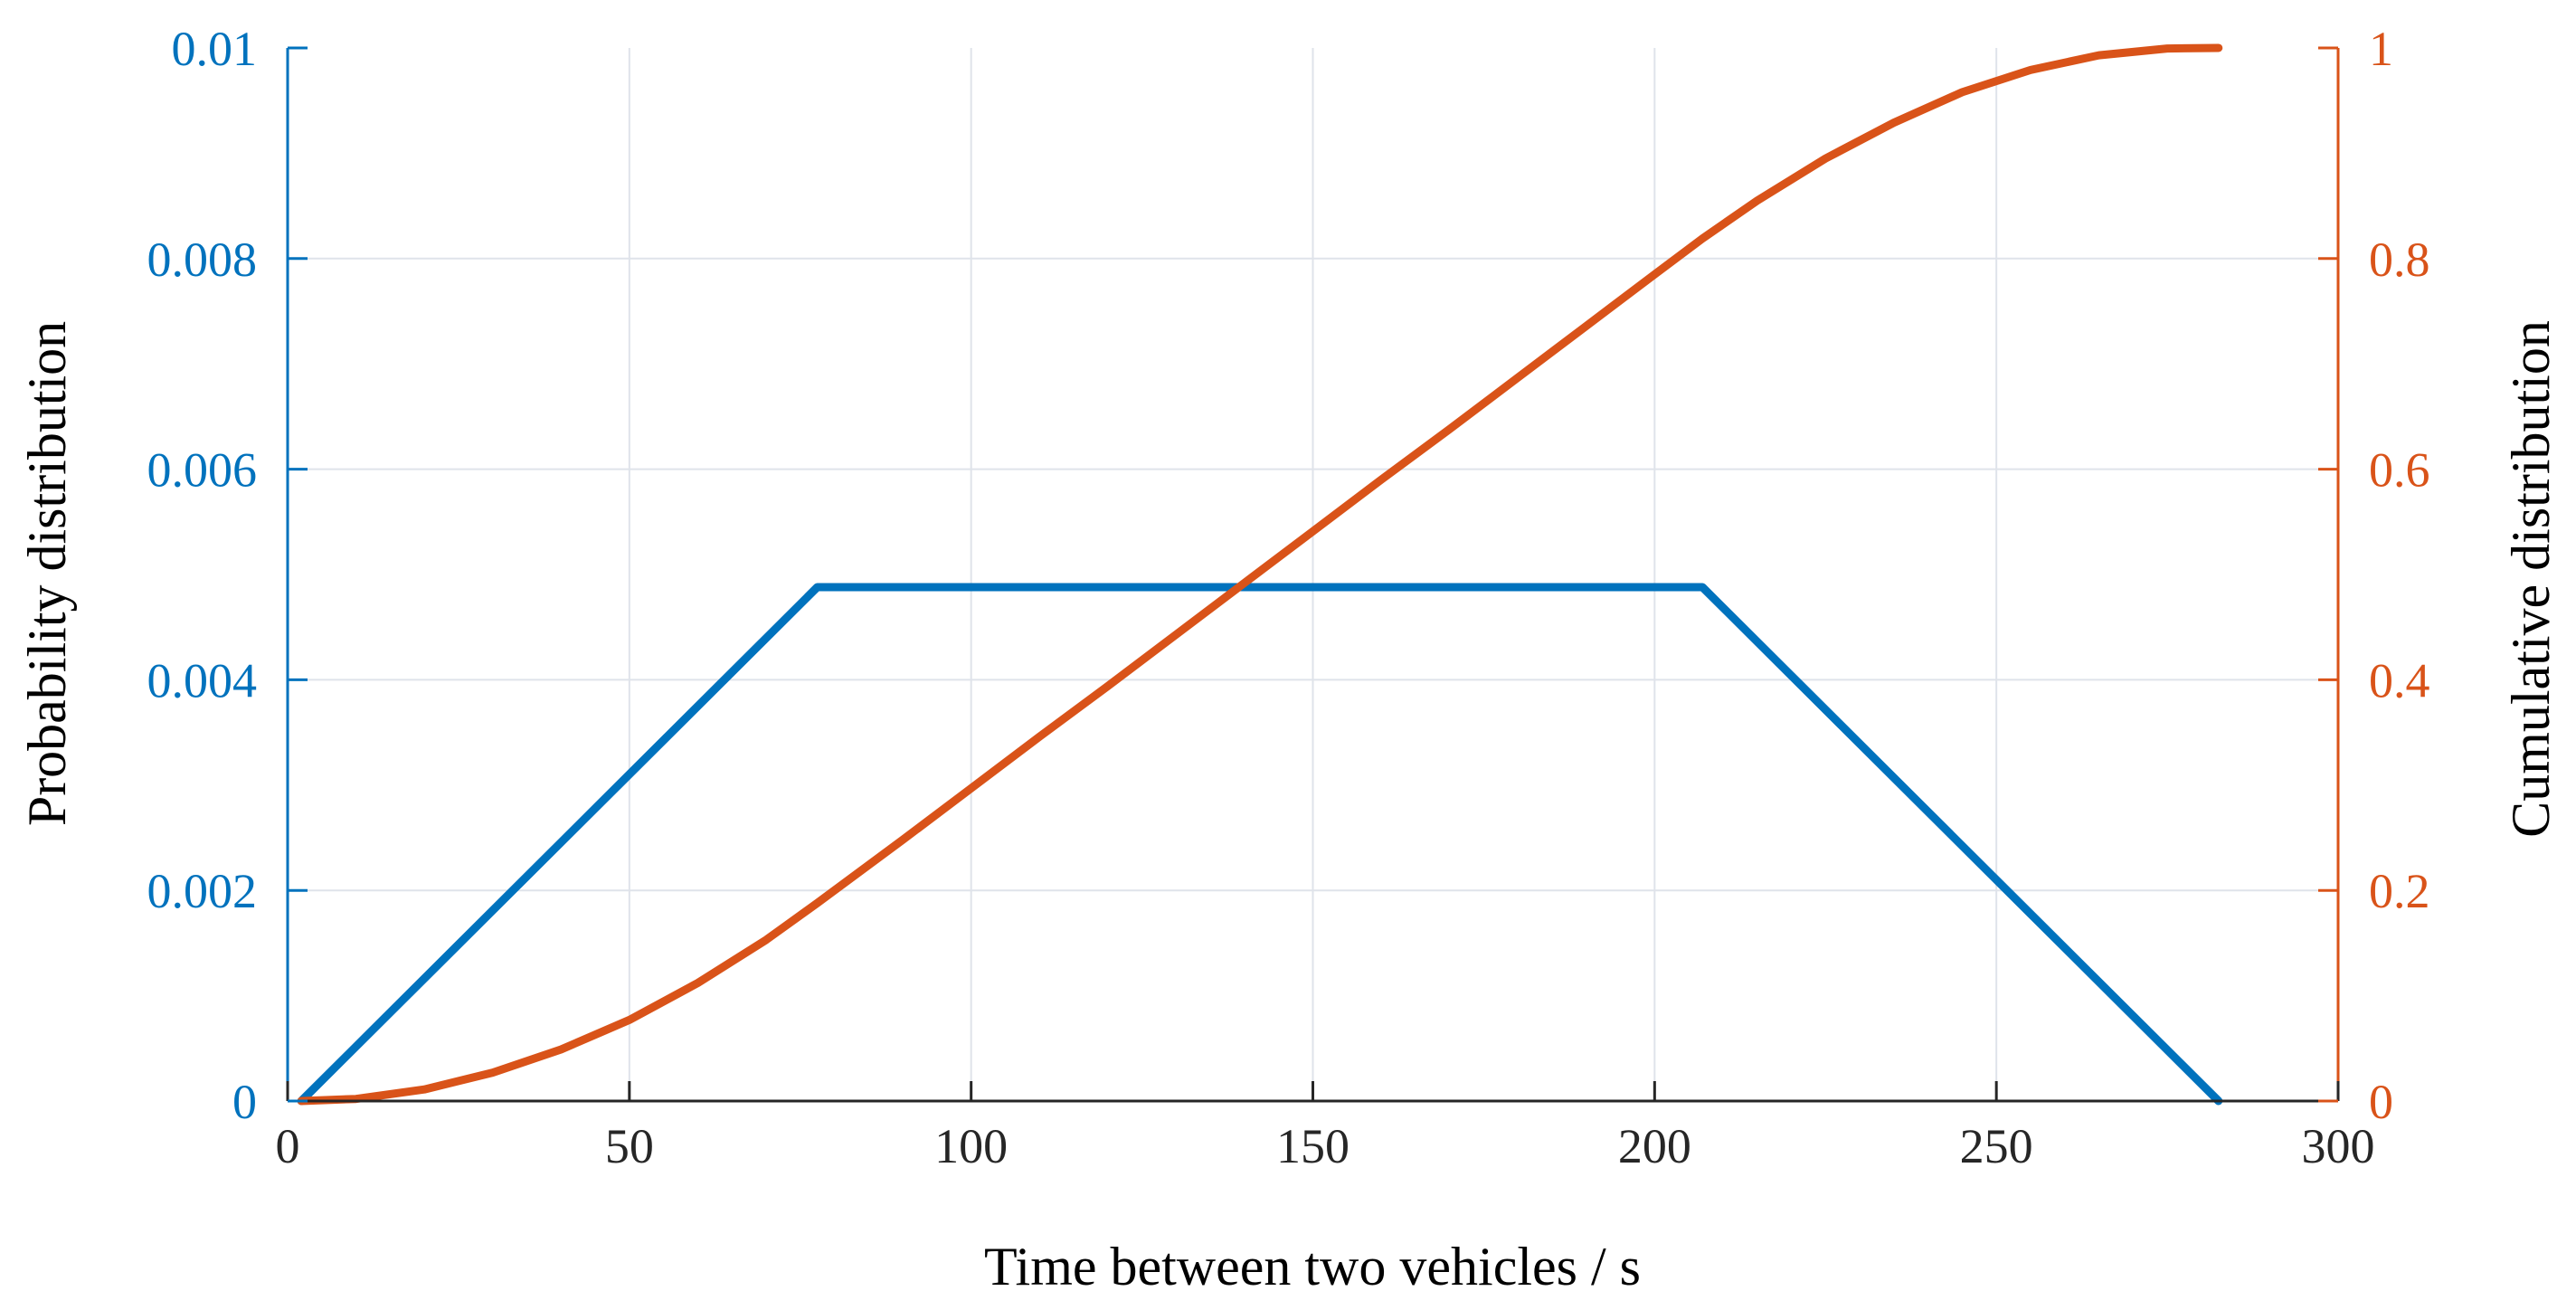  What do you see at coordinates (1313, 1146) in the screenshot?
I see `x-tick-label: 150` at bounding box center [1313, 1146].